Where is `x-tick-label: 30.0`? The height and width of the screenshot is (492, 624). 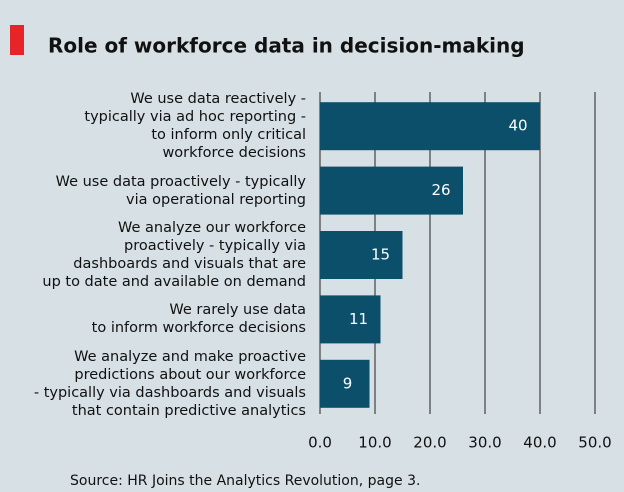 x-tick-label: 30.0 is located at coordinates (484, 443).